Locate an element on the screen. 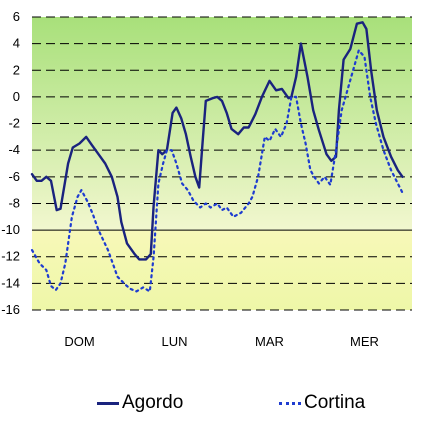 This screenshot has height=424, width=425. legend: Agordo Cortina is located at coordinates (212, 405).